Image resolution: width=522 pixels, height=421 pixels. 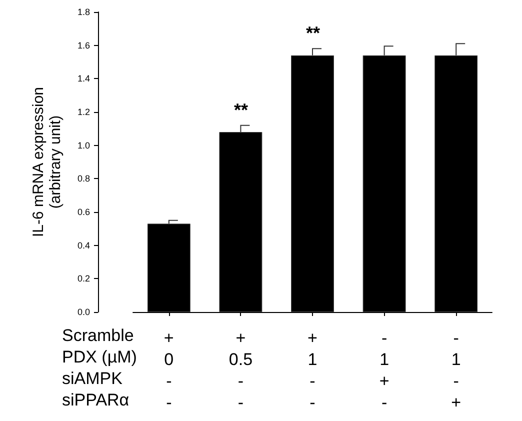 What do you see at coordinates (83, 112) in the screenshot?
I see `y-tick-label: 1.2` at bounding box center [83, 112].